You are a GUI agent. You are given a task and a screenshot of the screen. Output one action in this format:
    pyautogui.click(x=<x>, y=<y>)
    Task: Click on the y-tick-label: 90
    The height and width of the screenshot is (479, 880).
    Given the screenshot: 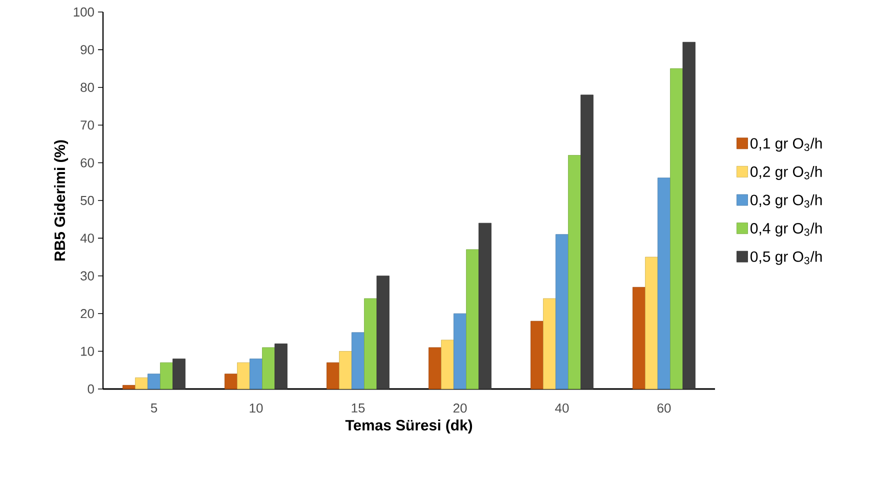 What is the action you would take?
    pyautogui.click(x=87, y=49)
    